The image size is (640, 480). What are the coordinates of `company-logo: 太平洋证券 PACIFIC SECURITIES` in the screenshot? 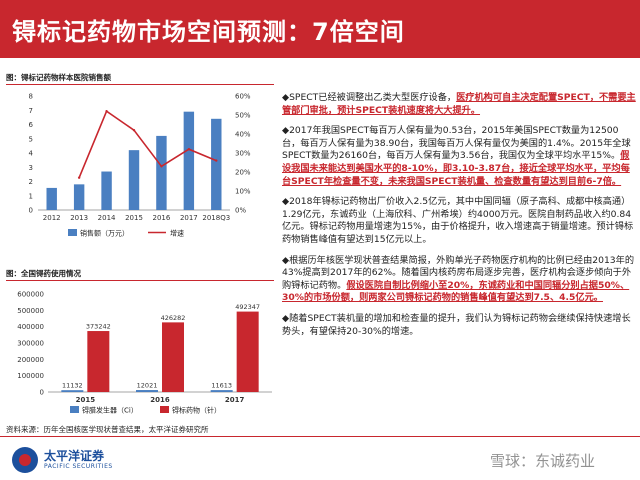 It's located at (72, 460).